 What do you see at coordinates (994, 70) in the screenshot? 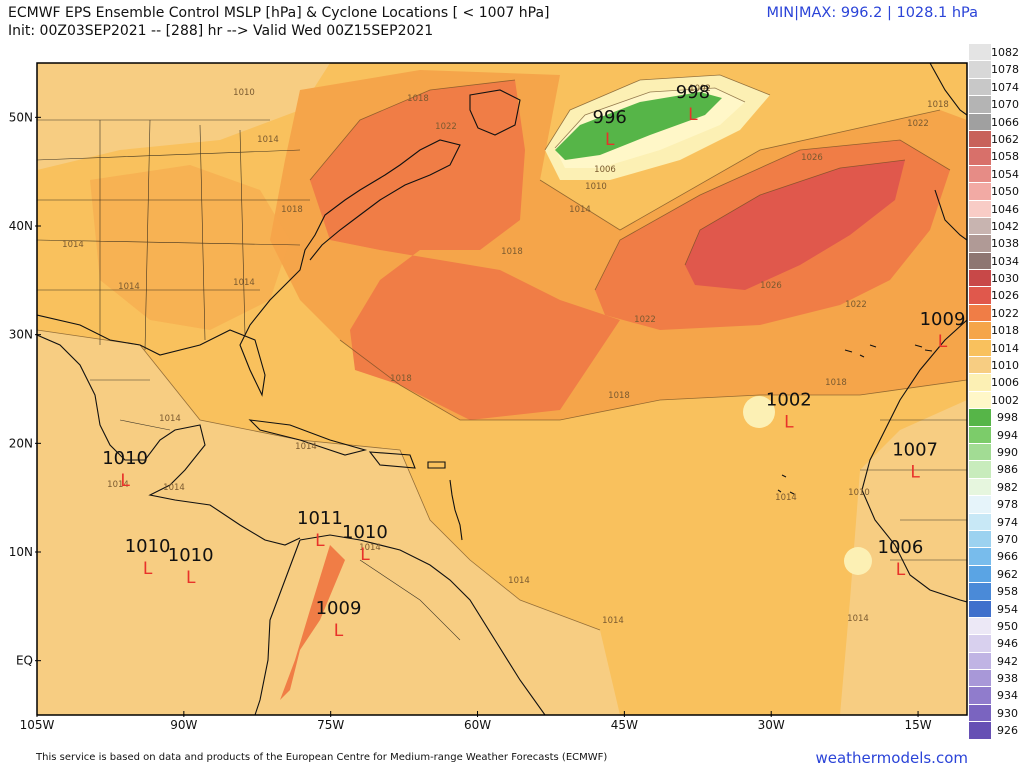
I see `legend-entry: 1078` at bounding box center [994, 70].